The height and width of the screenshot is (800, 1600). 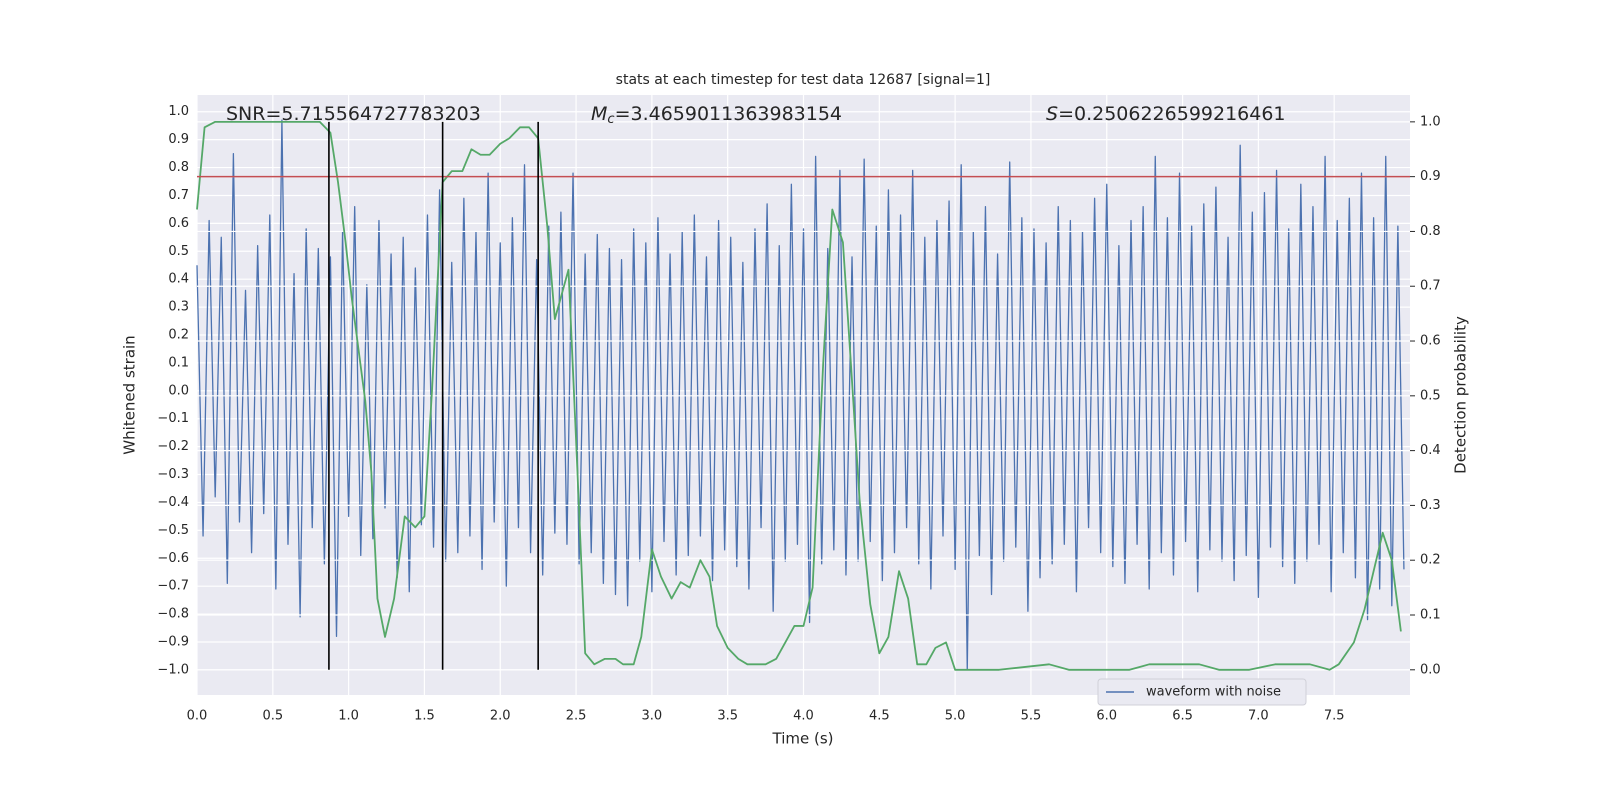 What do you see at coordinates (178, 335) in the screenshot?
I see `y-tick-label: 0.2` at bounding box center [178, 335].